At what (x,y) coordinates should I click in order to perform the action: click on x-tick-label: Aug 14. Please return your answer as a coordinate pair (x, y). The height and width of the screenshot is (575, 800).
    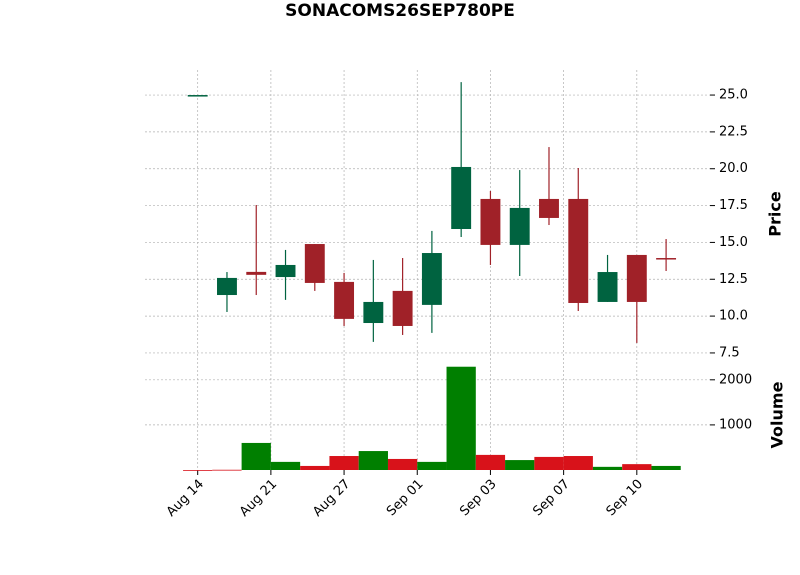
    Looking at the image, I should click on (185, 498).